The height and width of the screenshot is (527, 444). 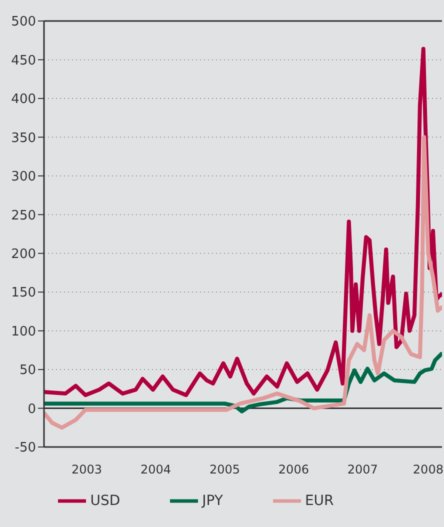 What do you see at coordinates (25, 448) in the screenshot?
I see `y-tick-label: -50` at bounding box center [25, 448].